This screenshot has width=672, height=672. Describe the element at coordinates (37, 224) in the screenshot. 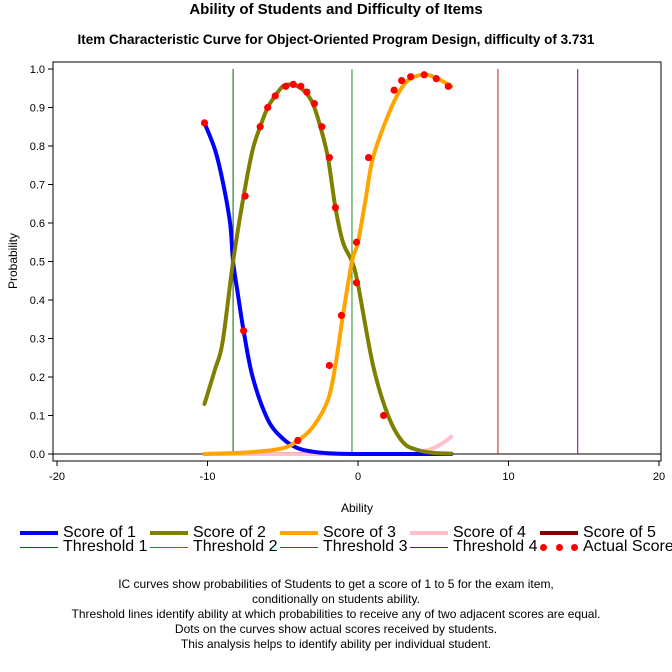

I see `y-tick-label: 0.6` at that location.